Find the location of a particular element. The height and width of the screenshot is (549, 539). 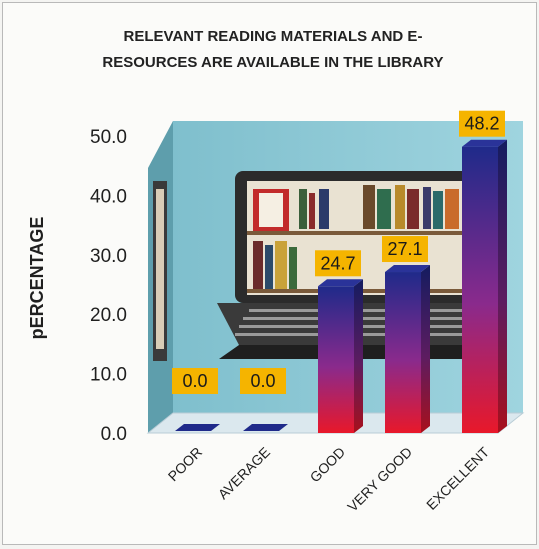

x-category-label: VERY GOOD is located at coordinates (379, 479).